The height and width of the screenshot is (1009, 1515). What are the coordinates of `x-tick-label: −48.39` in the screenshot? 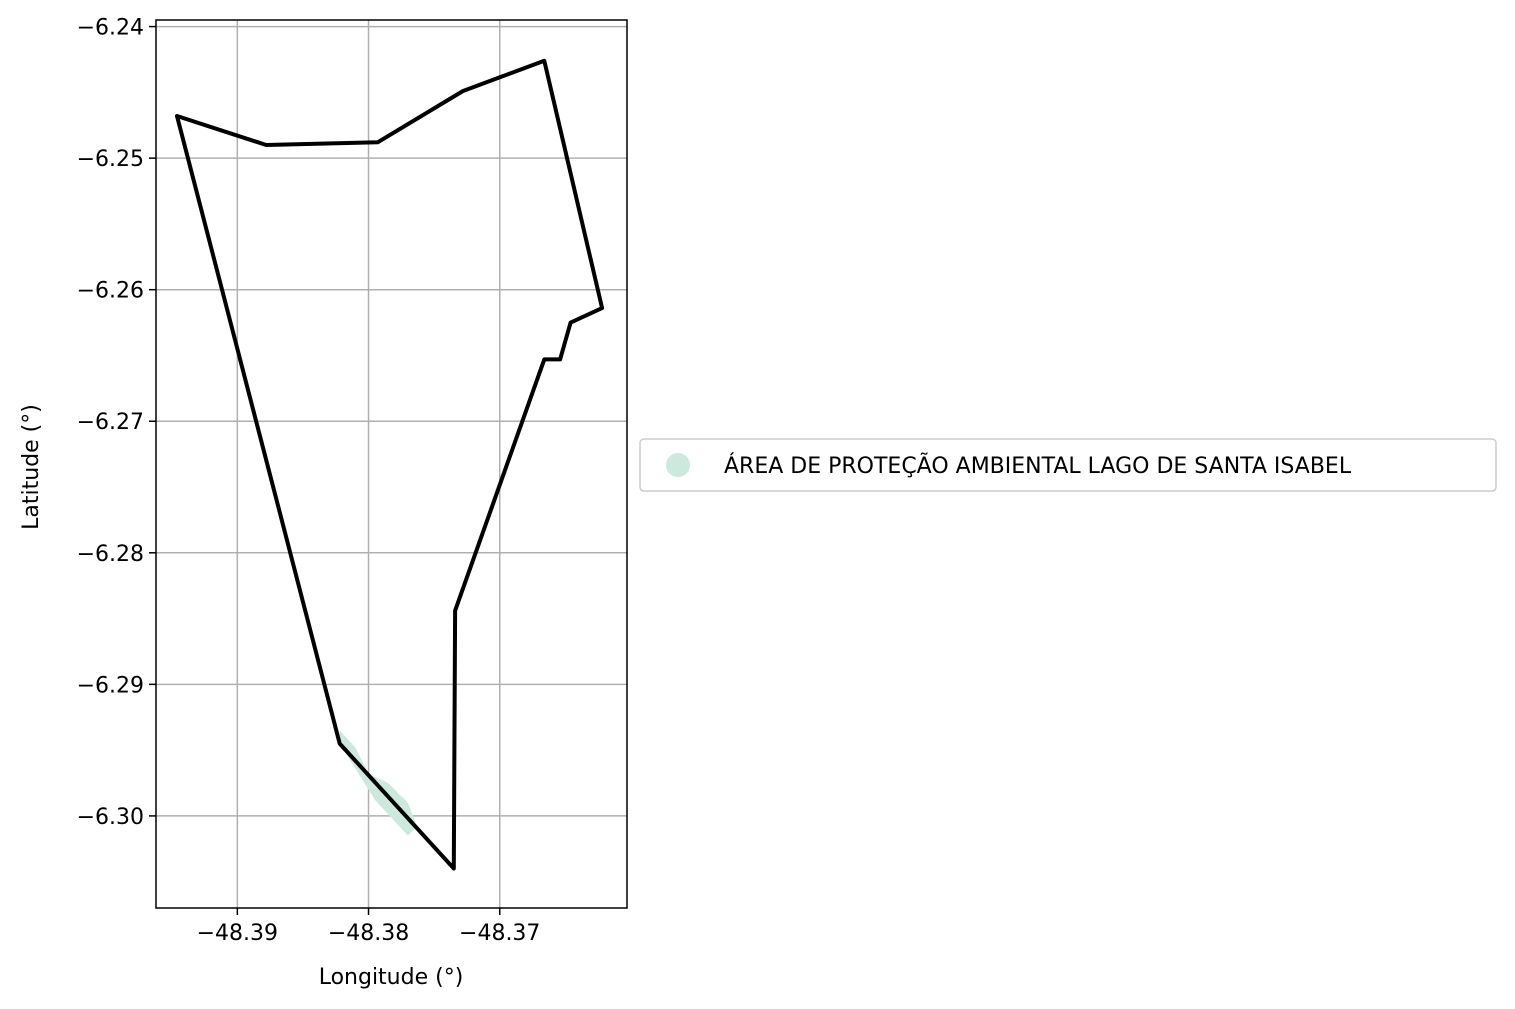 It's located at (237, 933).